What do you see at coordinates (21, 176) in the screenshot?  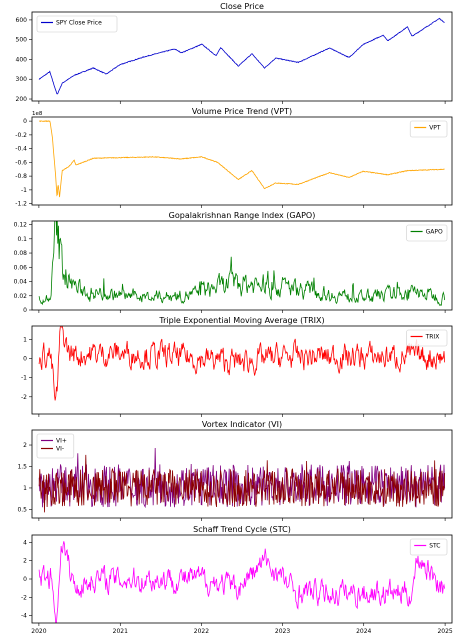 I see `y-tick-label: -0.8` at bounding box center [21, 176].